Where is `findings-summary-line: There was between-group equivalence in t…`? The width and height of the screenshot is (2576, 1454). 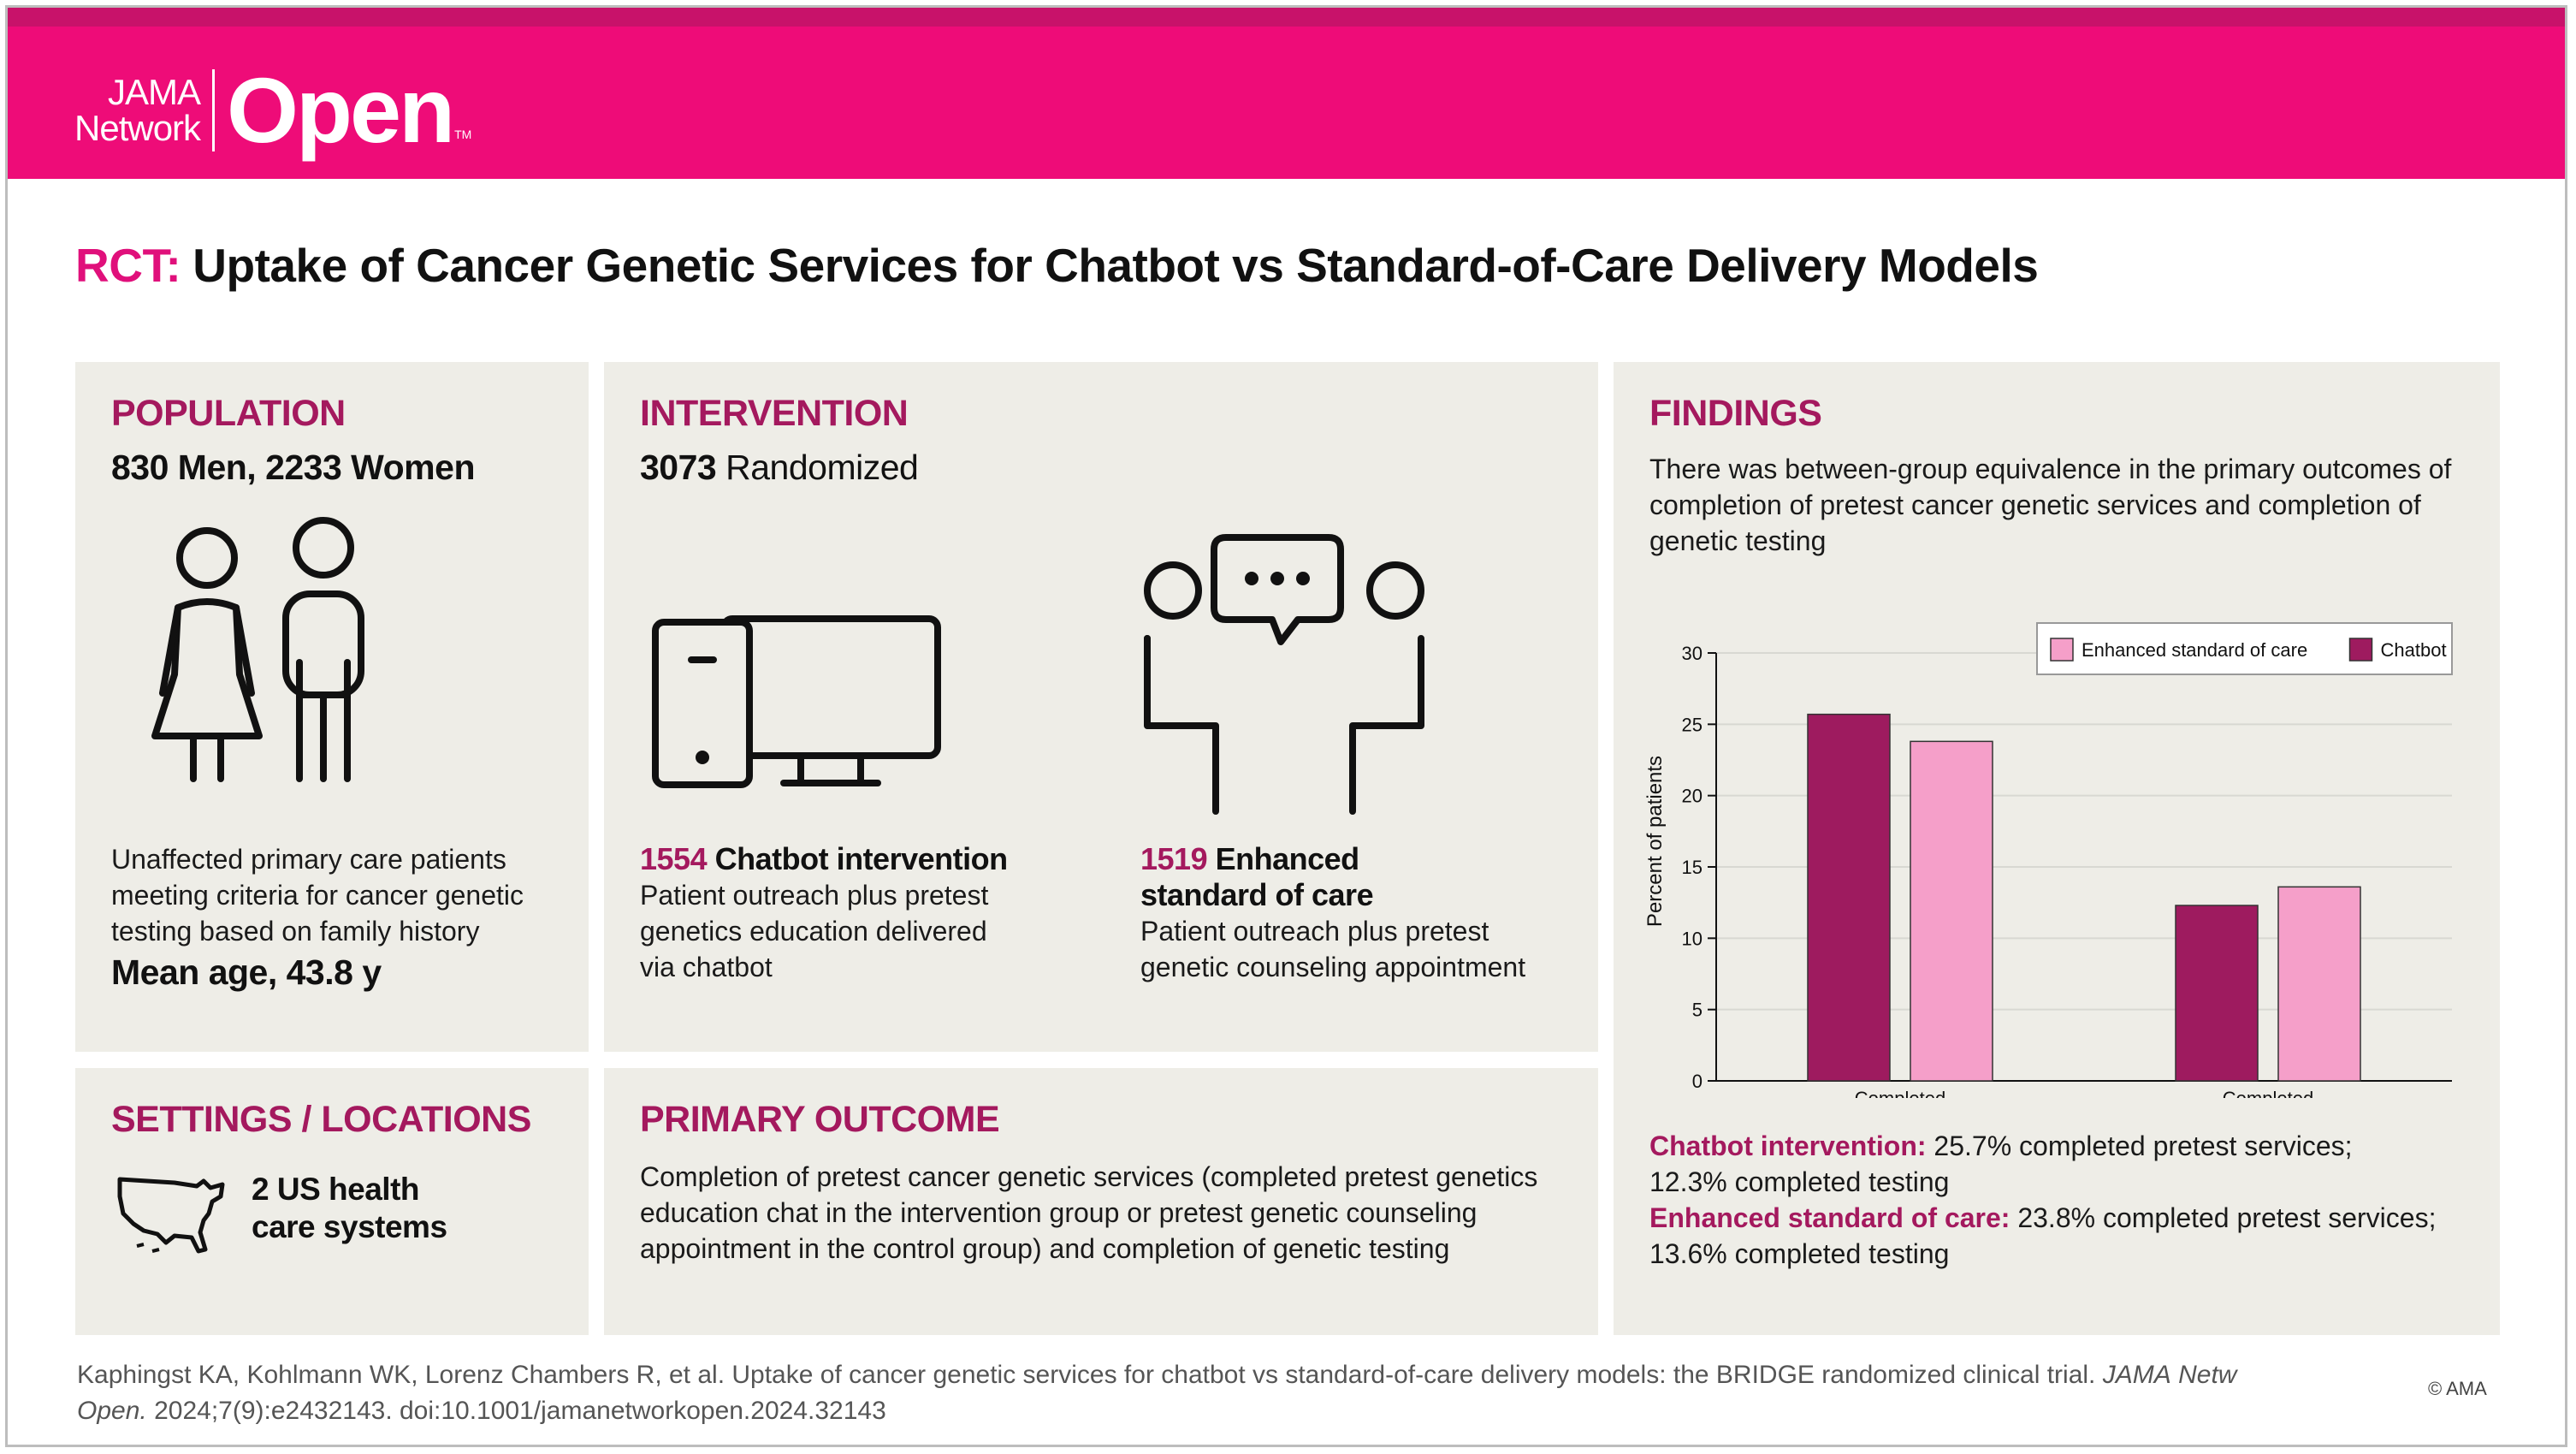
findings-summary-line: There was between-group equivalence in t… is located at coordinates (2050, 469).